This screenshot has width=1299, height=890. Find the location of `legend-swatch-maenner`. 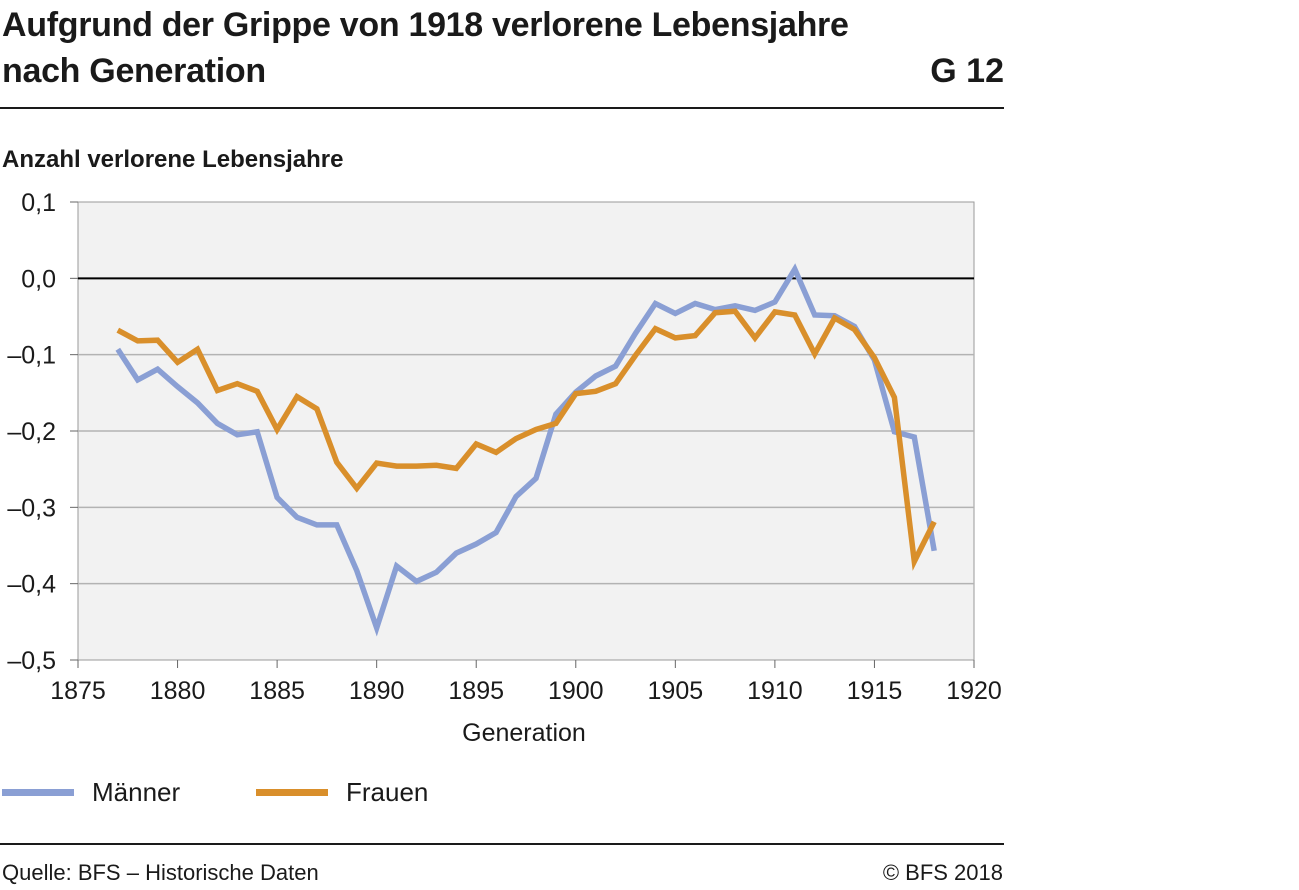

legend-swatch-maenner is located at coordinates (38, 792).